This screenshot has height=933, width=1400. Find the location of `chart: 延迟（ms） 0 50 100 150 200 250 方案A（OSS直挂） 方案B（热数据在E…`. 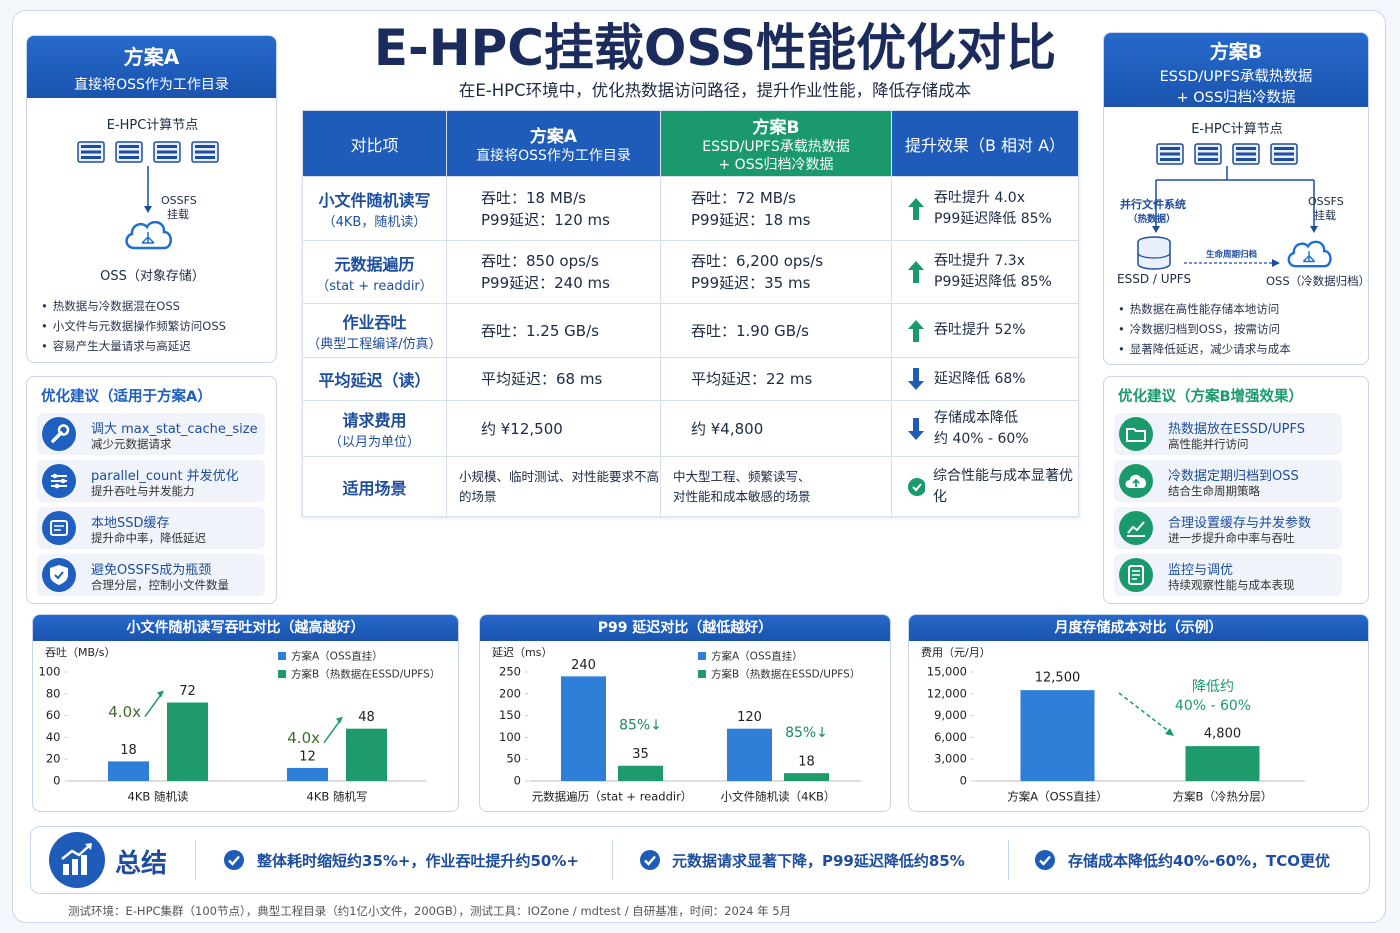

chart: 延迟（ms） 0 50 100 150 200 250 方案A（OSS直挂） 方案B（热数据在E… is located at coordinates (676, 725).